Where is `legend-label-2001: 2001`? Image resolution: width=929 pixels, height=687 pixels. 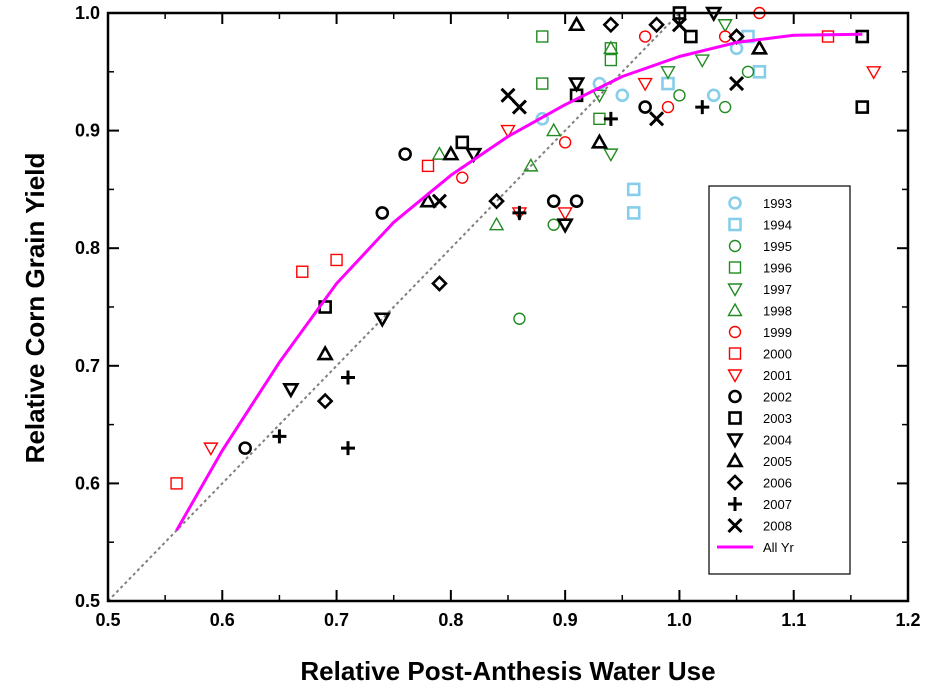
legend-label-2001: 2001 is located at coordinates (777, 375).